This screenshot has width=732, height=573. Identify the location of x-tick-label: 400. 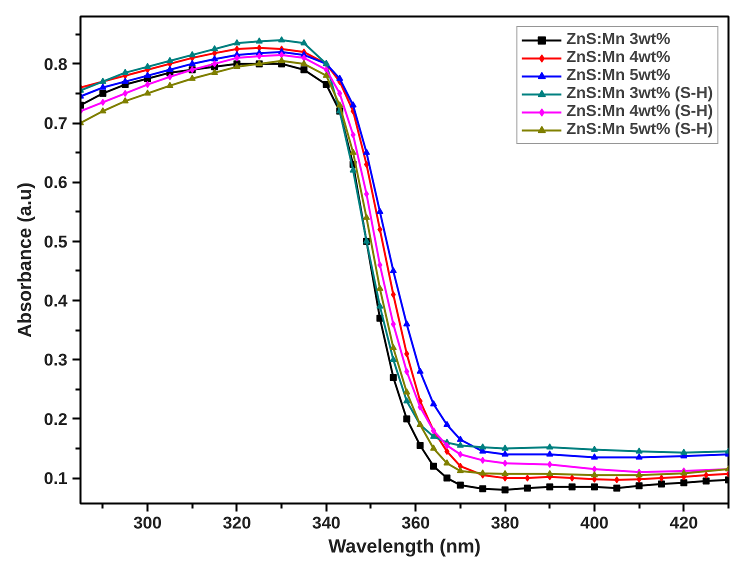
(594, 523).